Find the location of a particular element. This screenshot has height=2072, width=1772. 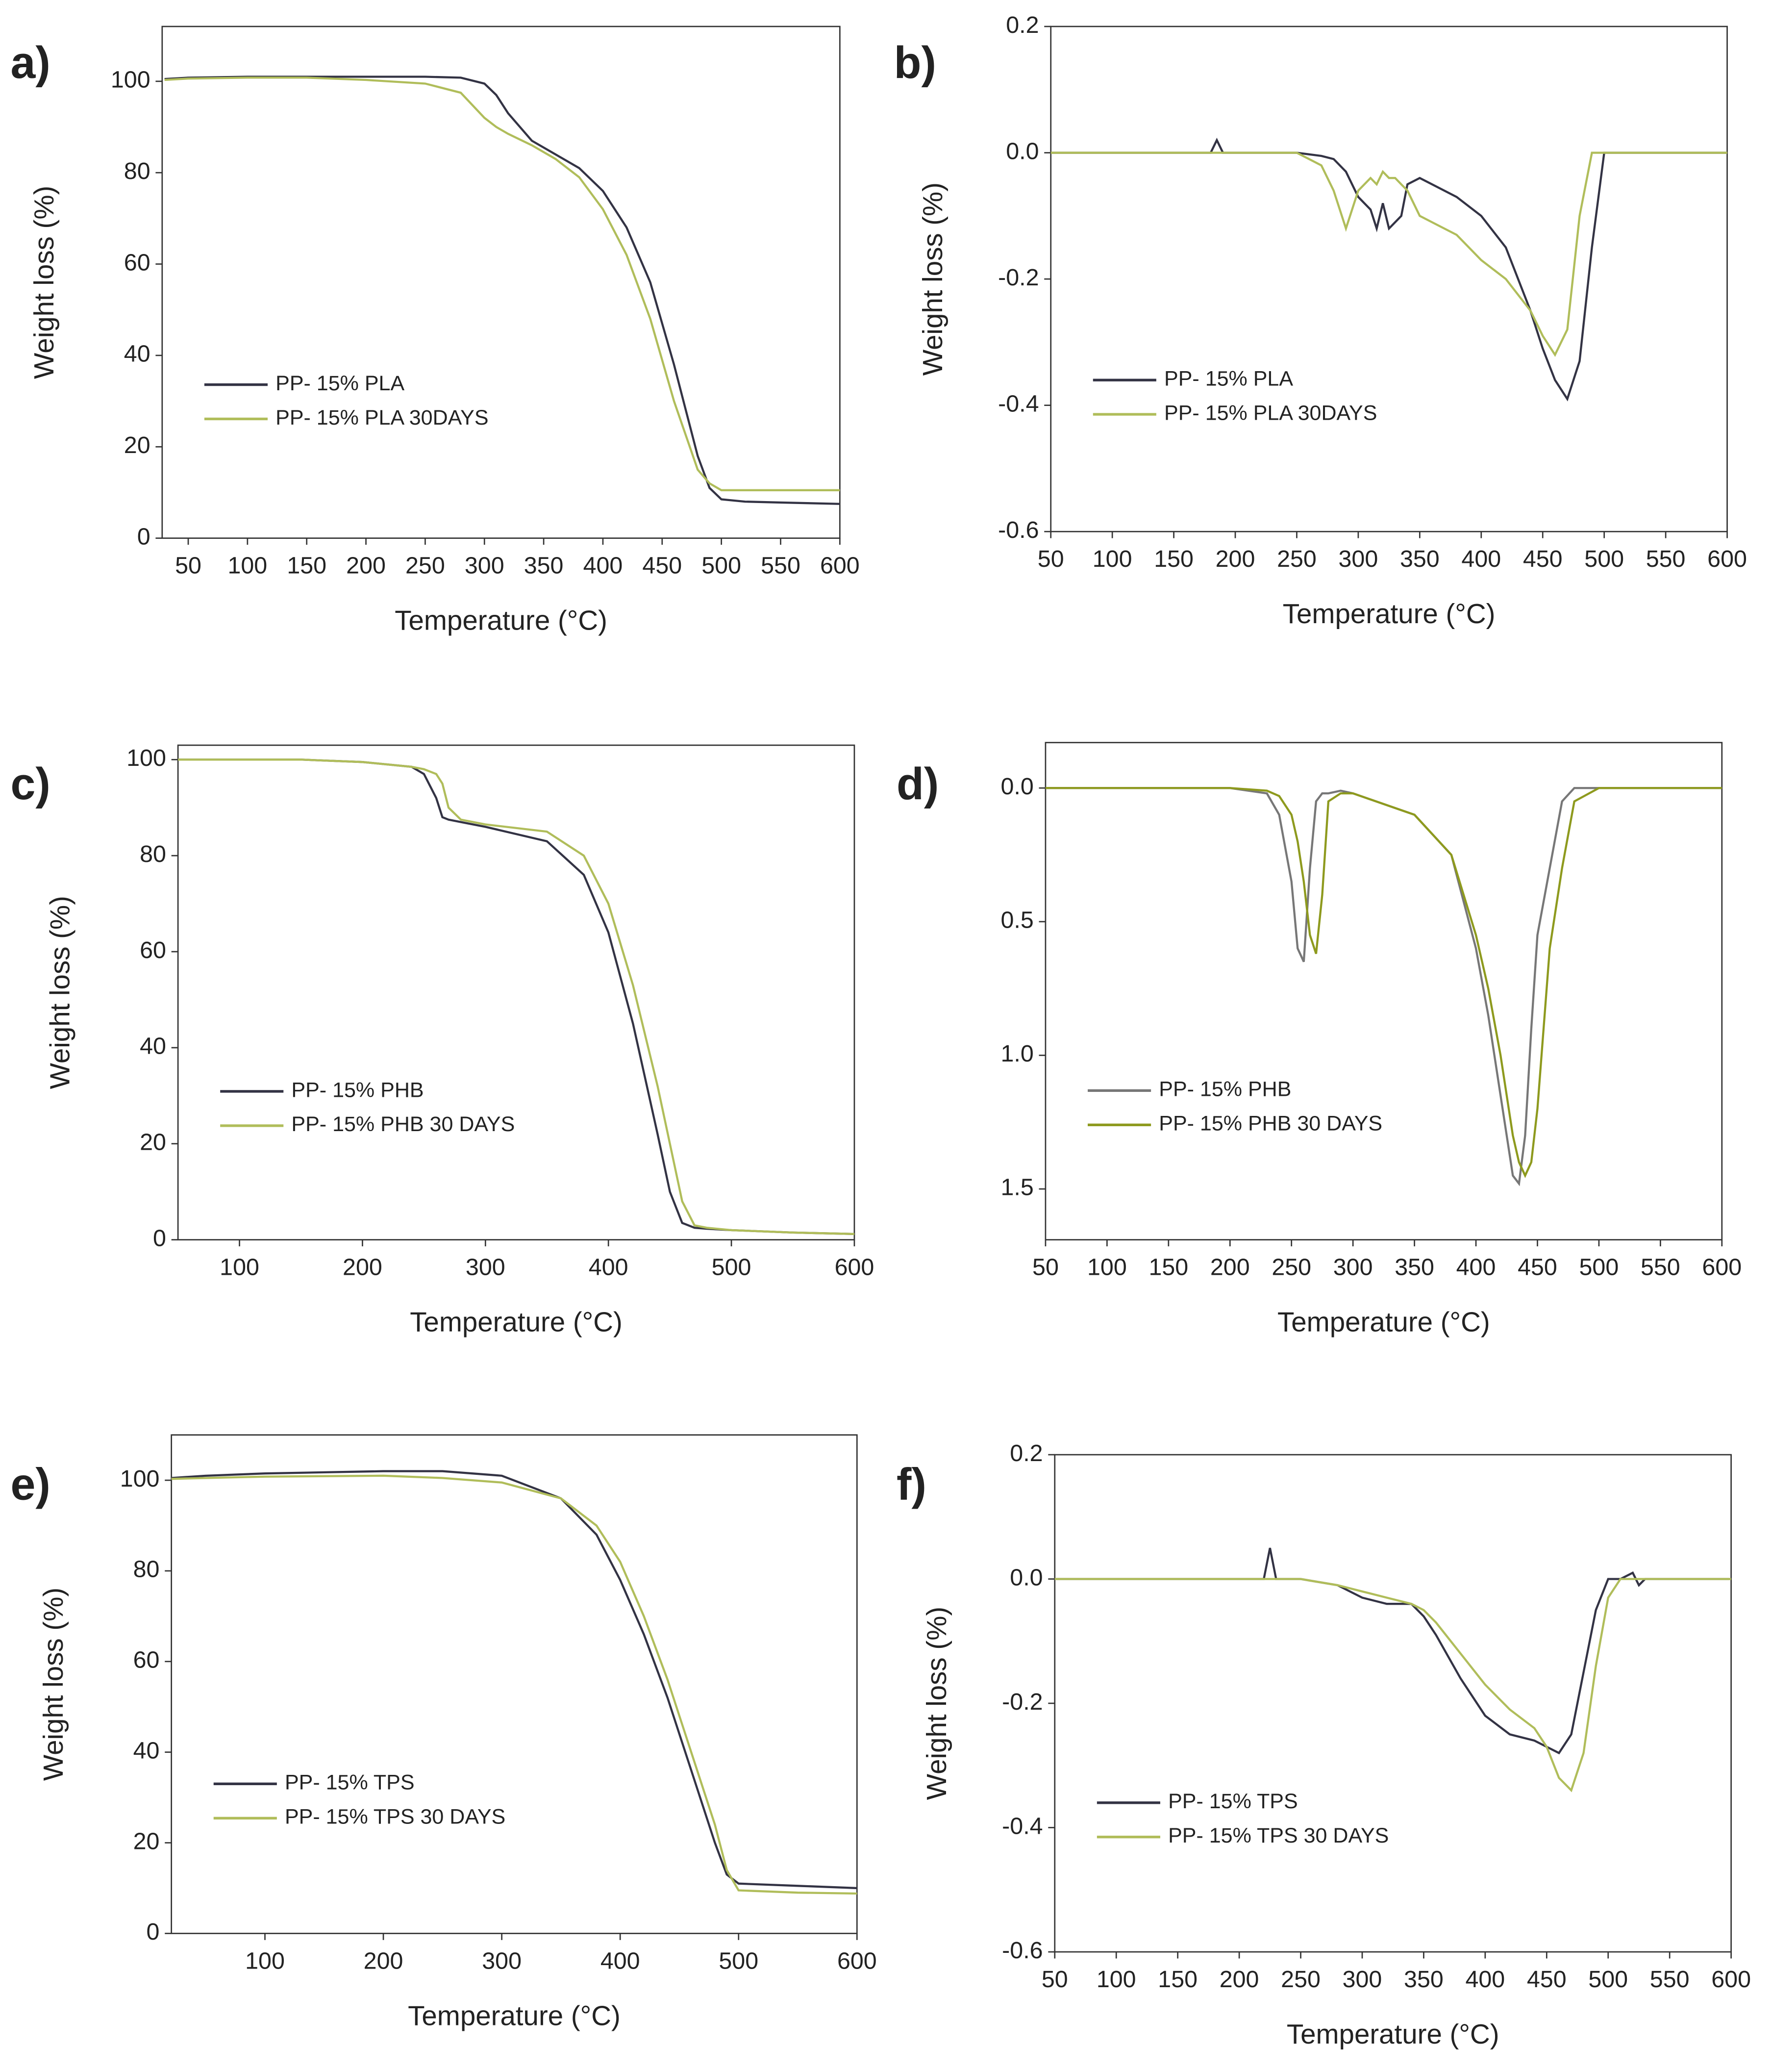

y-tick-label: -0.6 is located at coordinates (1018, 530).